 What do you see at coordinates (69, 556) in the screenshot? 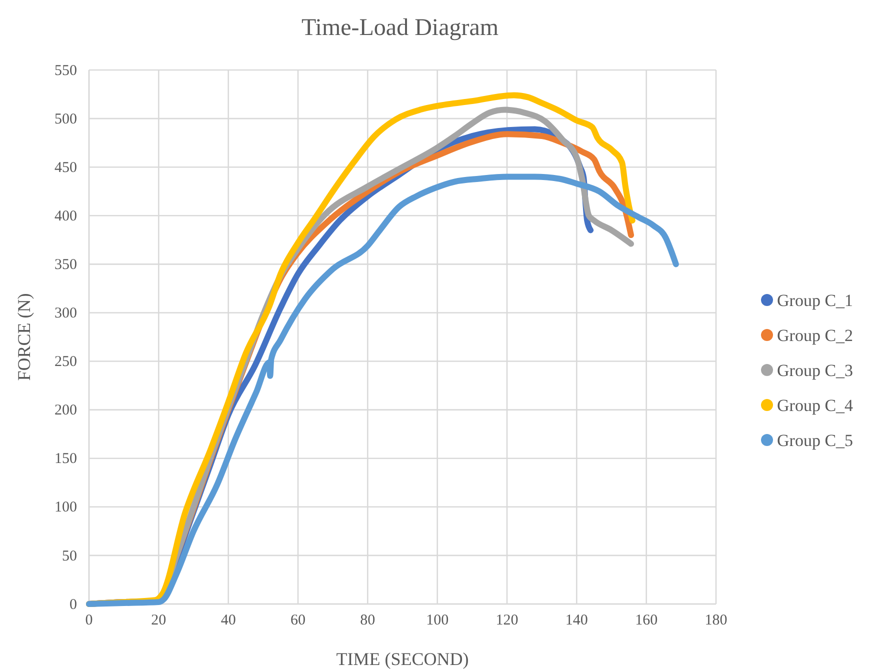
I see `y-tick-label: 50` at bounding box center [69, 556].